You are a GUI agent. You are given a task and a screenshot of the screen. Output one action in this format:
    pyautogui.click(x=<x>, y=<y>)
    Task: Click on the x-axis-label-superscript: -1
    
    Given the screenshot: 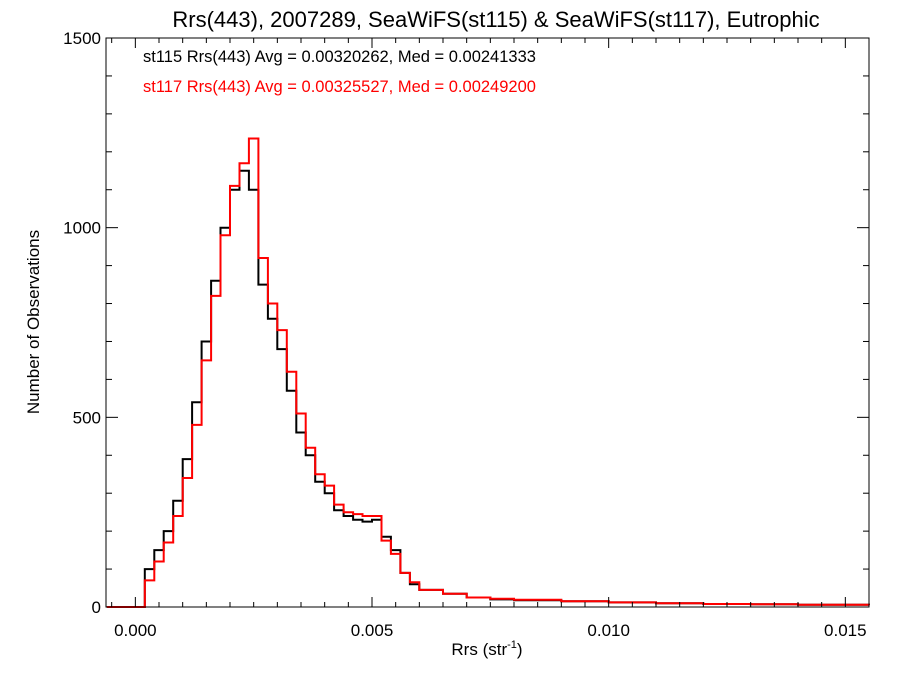 What is the action you would take?
    pyautogui.click(x=512, y=645)
    